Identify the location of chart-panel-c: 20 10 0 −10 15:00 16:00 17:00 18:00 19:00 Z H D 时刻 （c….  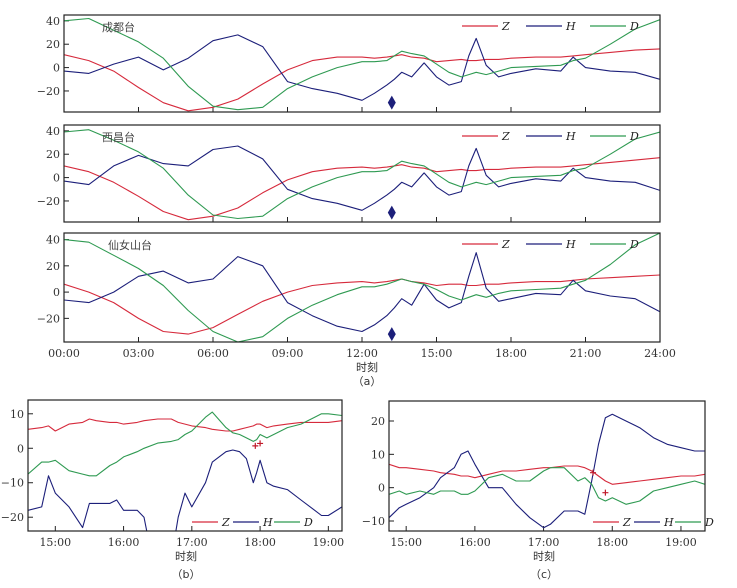
(538, 490).